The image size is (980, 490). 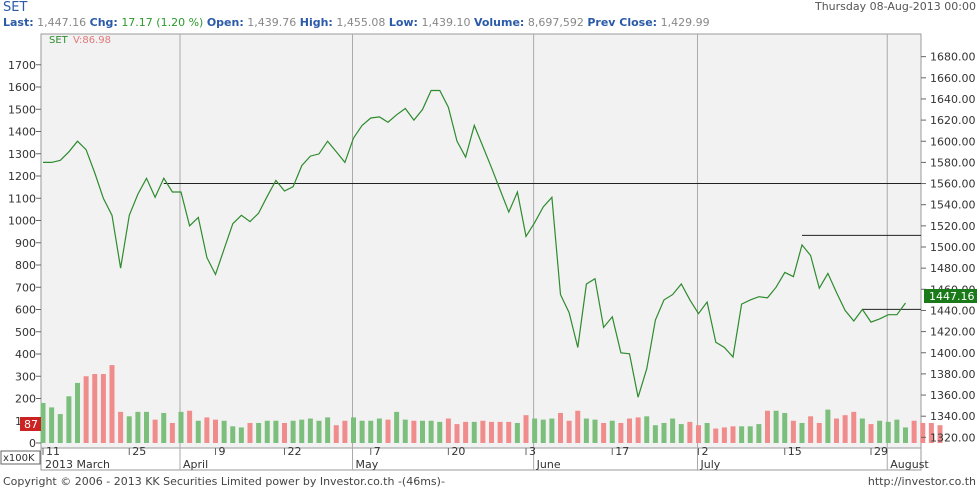 I want to click on left-tick-label: 1300, so click(x=22, y=154).